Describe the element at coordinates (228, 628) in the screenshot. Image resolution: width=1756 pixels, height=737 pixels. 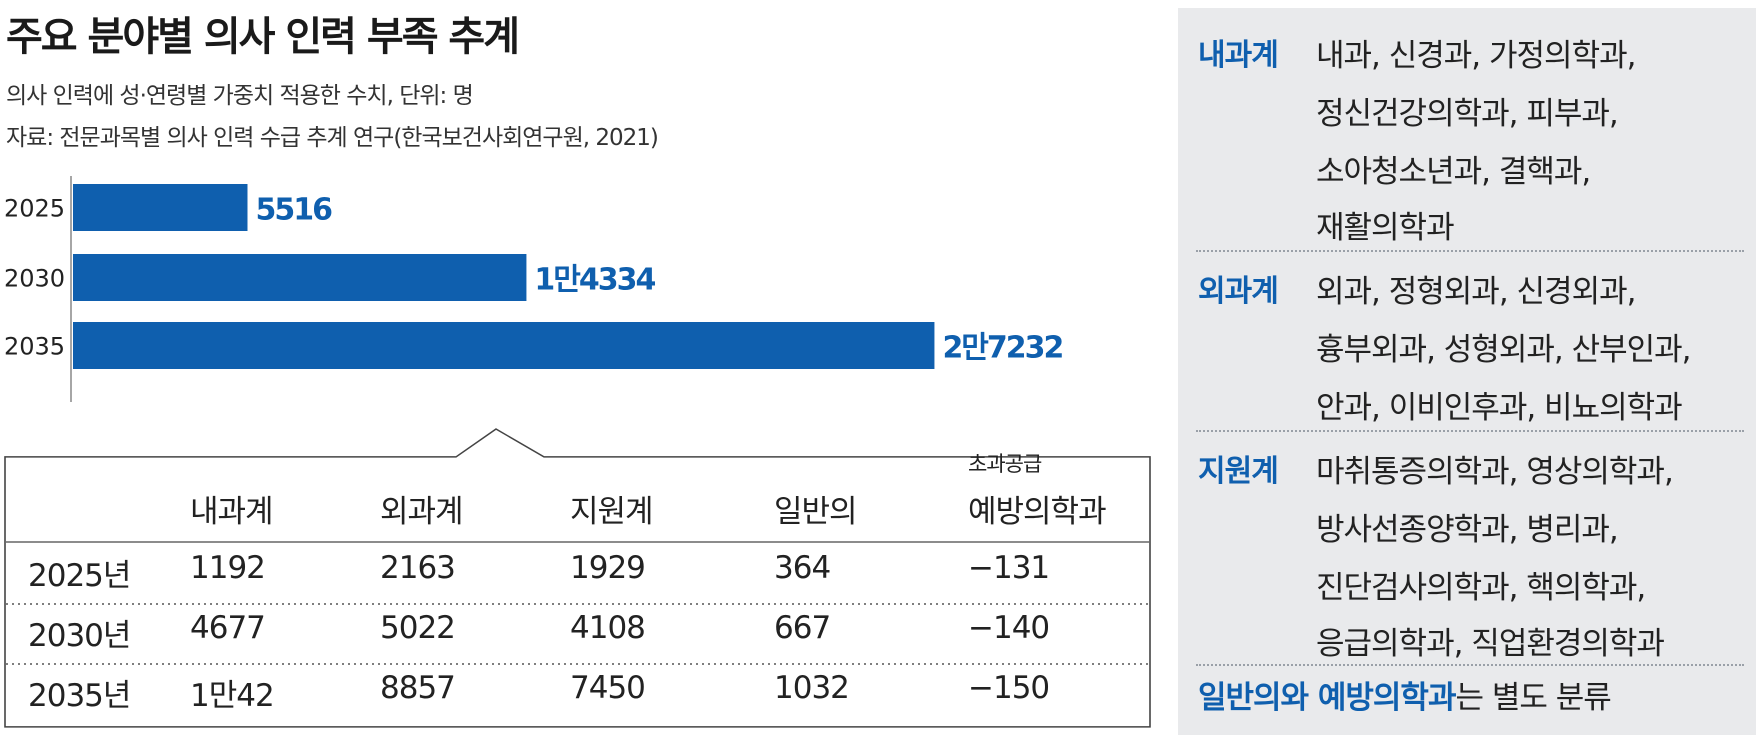
I see `table-cell: 4677` at that location.